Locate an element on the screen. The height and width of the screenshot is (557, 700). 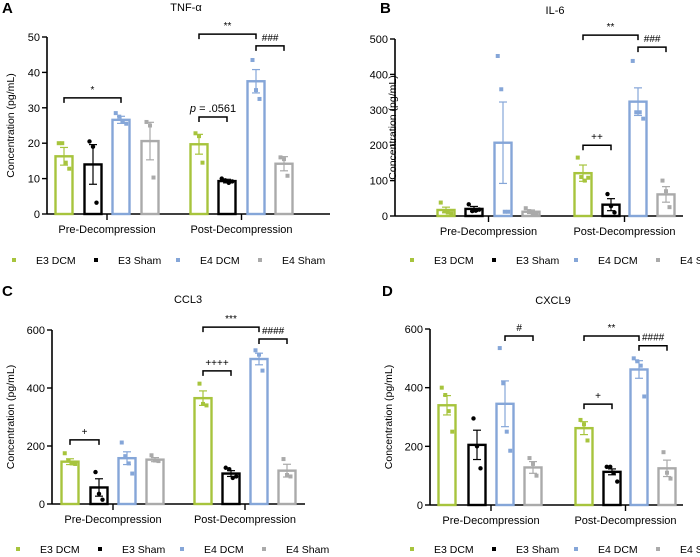
significance-label: ++++ is located at coordinates (217, 363).